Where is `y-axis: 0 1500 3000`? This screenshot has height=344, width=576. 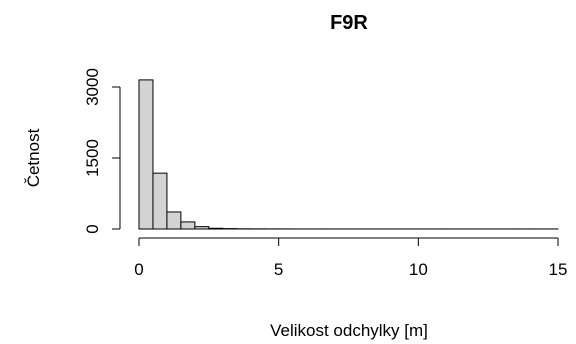
y-axis: 0 1500 3000 is located at coordinates (102, 151).